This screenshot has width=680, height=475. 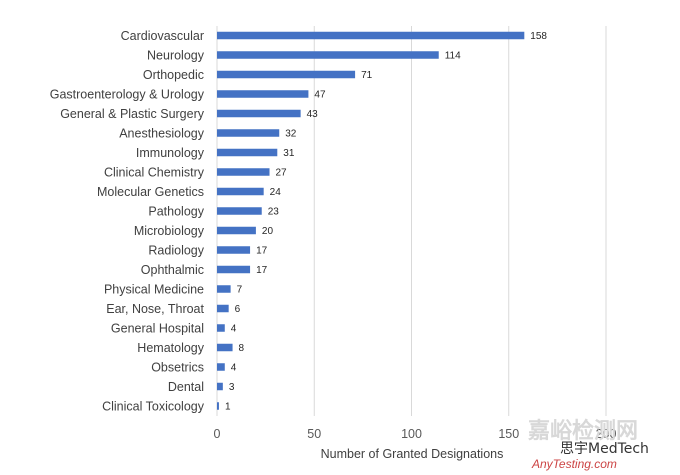 What do you see at coordinates (604, 449) in the screenshot?
I see `watermark-brand: 思宇MedTech` at bounding box center [604, 449].